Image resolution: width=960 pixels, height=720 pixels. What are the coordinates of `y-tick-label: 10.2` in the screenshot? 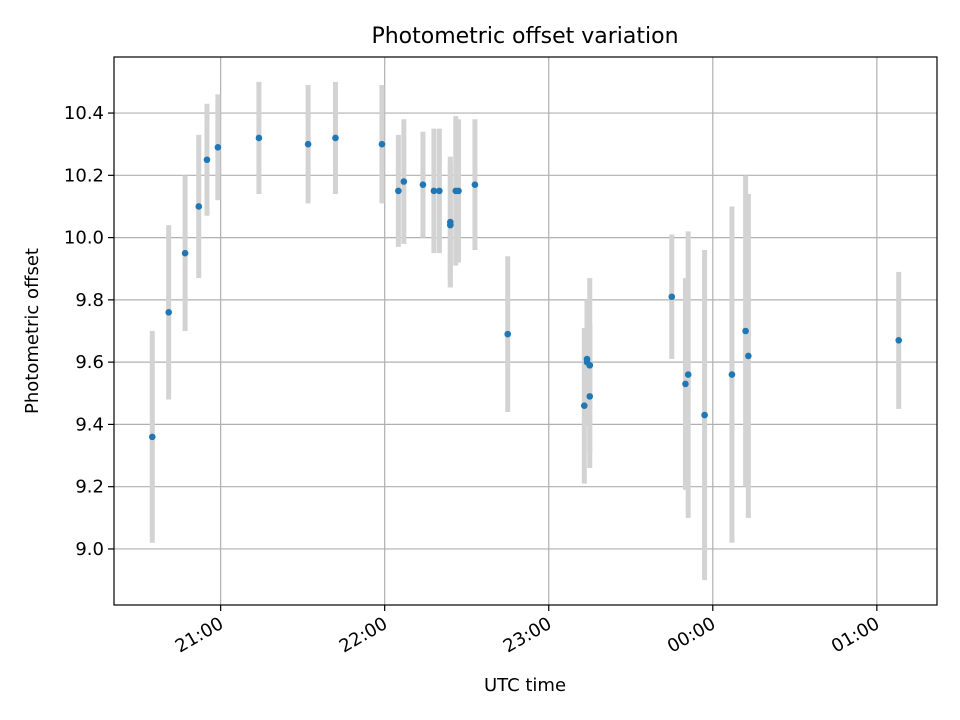 It's located at (84, 175).